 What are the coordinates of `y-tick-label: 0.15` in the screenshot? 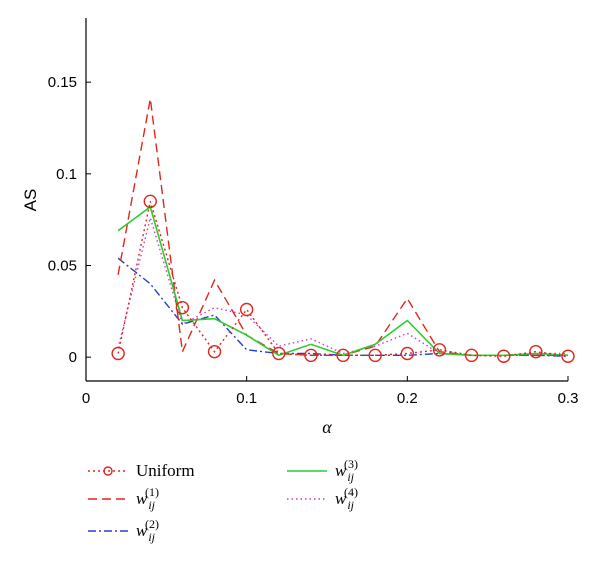 It's located at (62, 82).